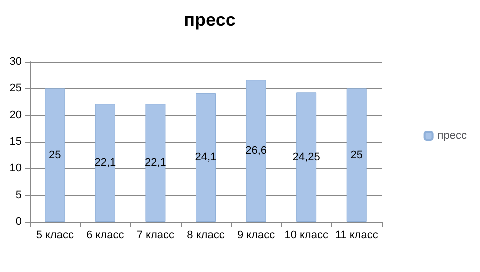  What do you see at coordinates (16, 115) in the screenshot?
I see `y-tick-label: 20` at bounding box center [16, 115].